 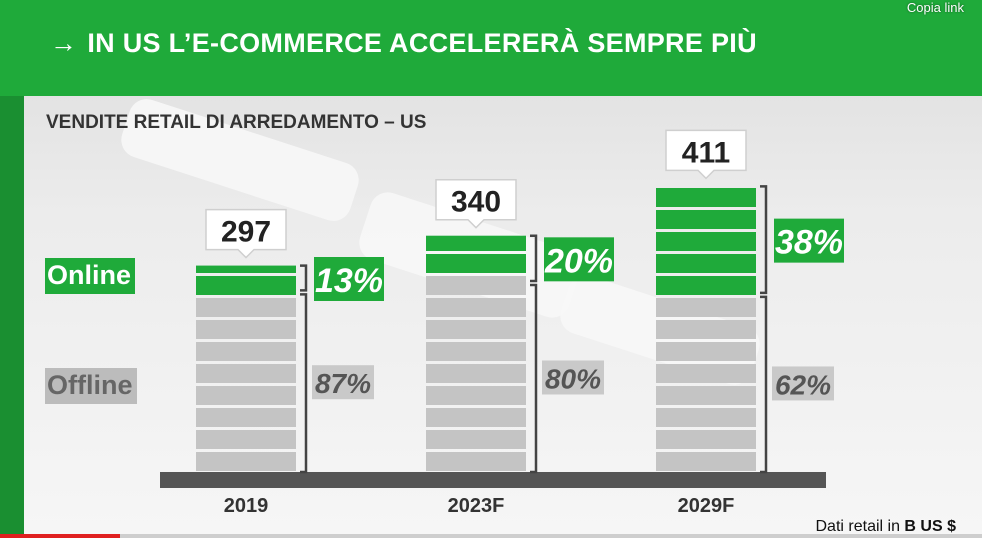 I want to click on offline-share-label: 62%, so click(x=803, y=384).